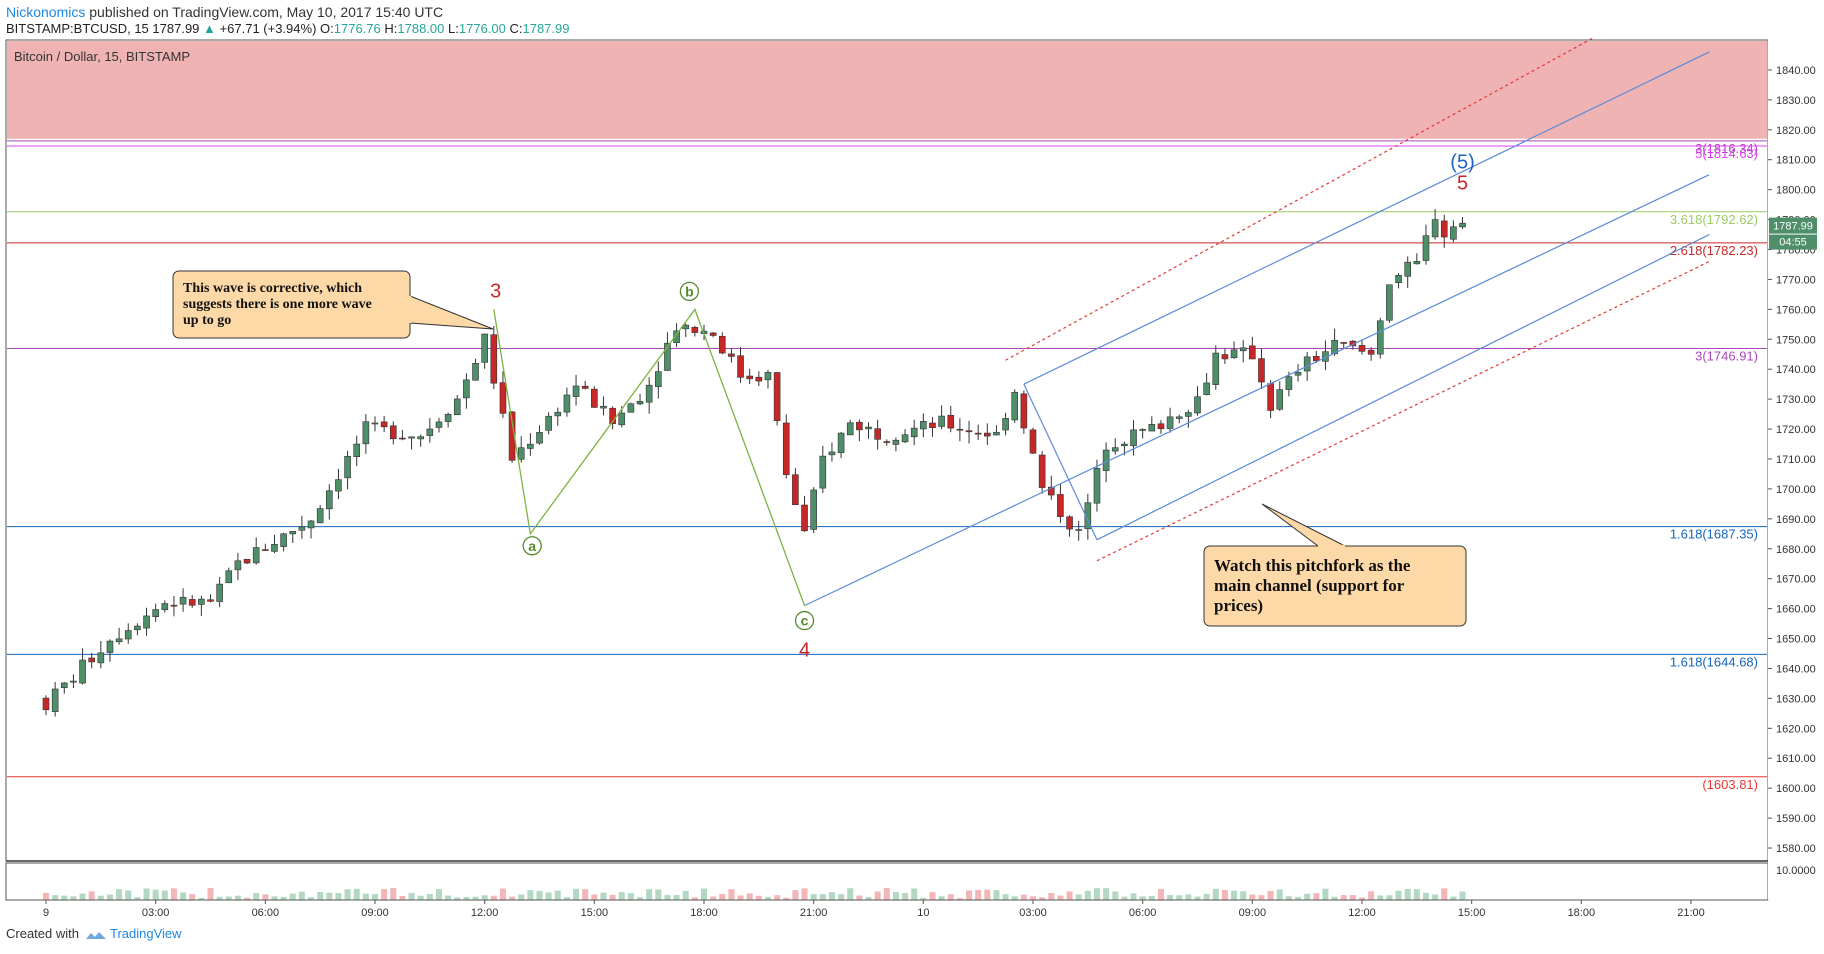 This screenshot has width=1824, height=954. I want to click on high-label: H:, so click(391, 28).